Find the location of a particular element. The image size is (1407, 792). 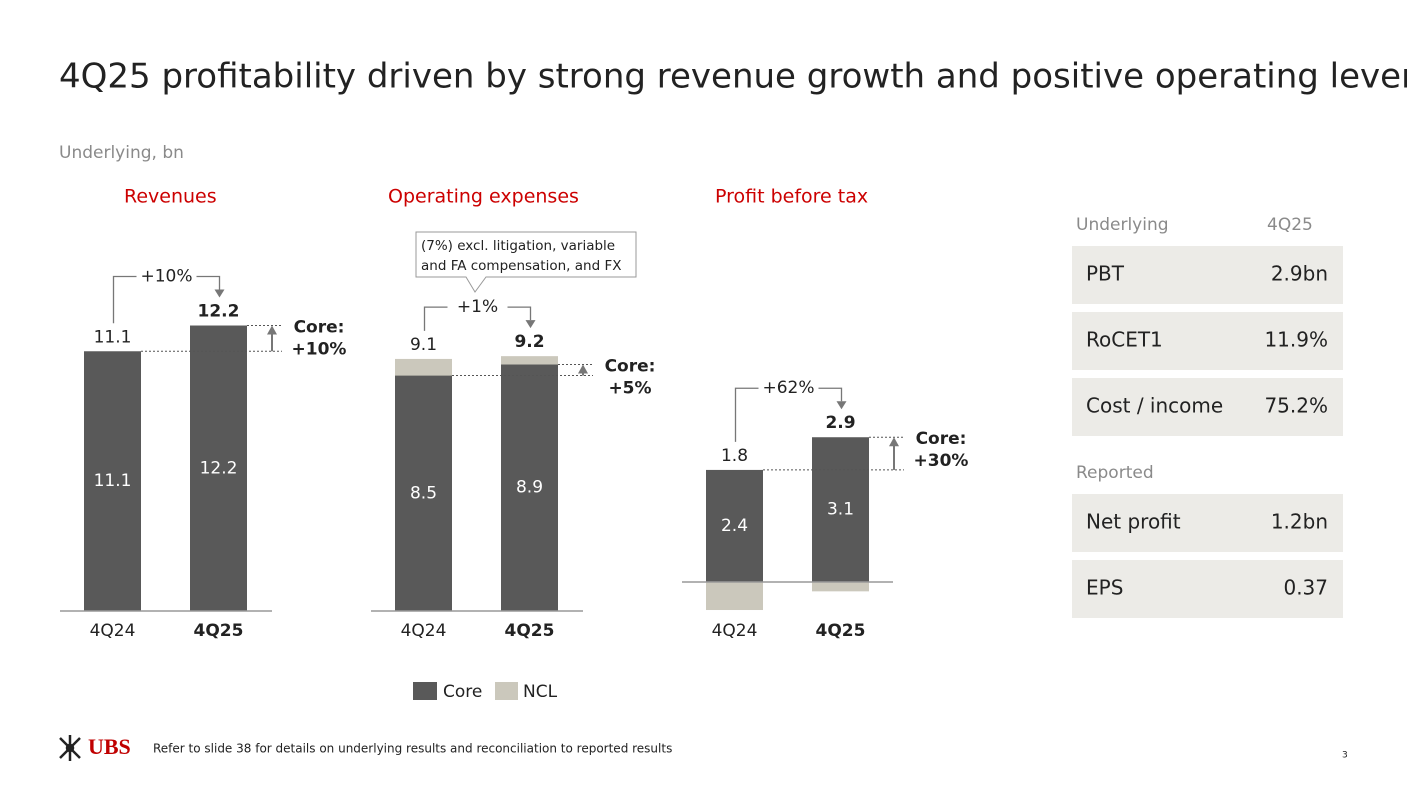

value-label: 8.5 is located at coordinates (423, 493).